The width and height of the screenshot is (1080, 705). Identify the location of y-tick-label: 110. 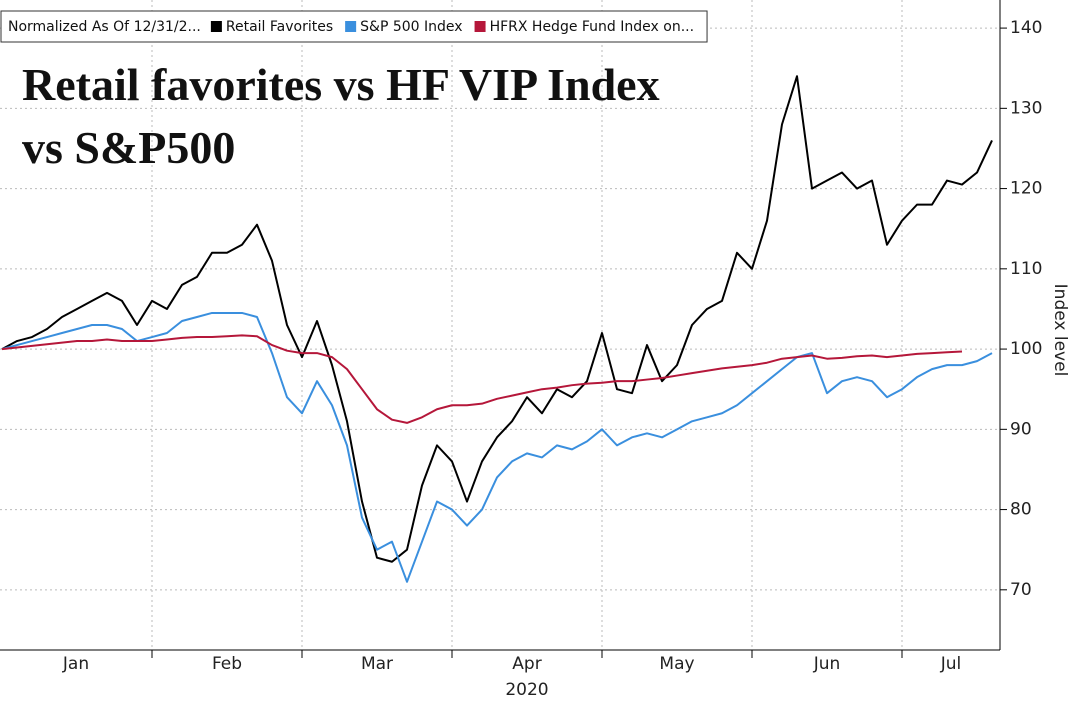
(1026, 269).